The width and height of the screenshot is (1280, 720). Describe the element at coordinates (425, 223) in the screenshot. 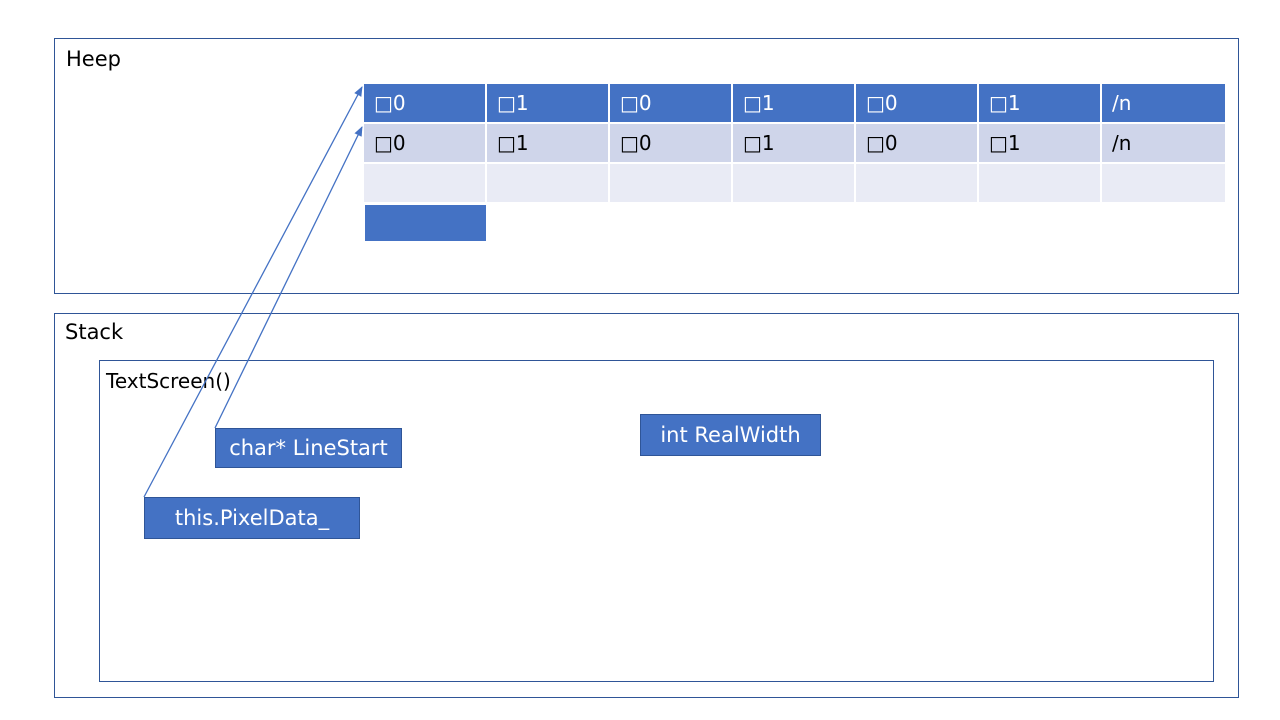

I see `heap-block` at that location.